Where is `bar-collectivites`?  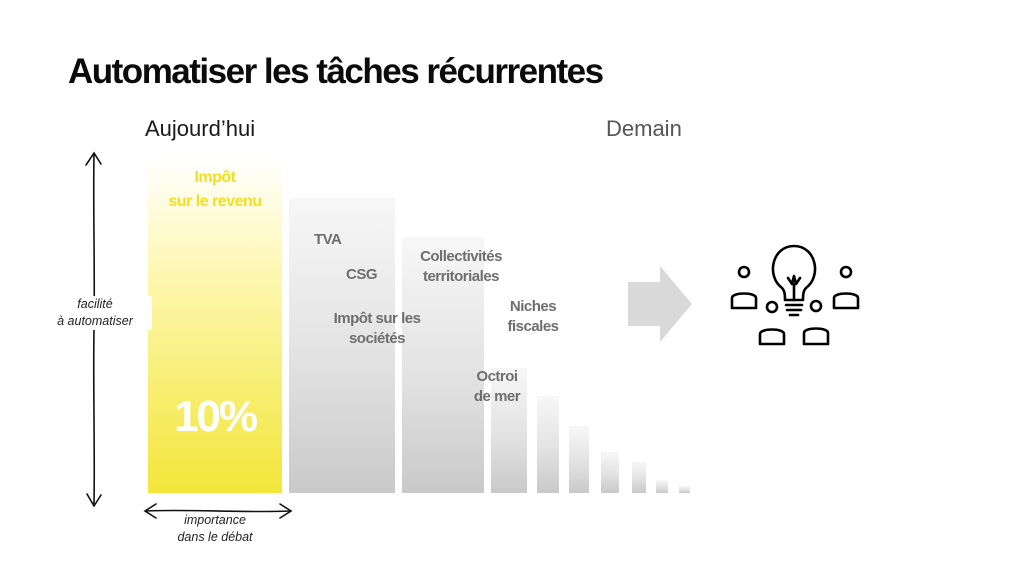 bar-collectivites is located at coordinates (443, 365).